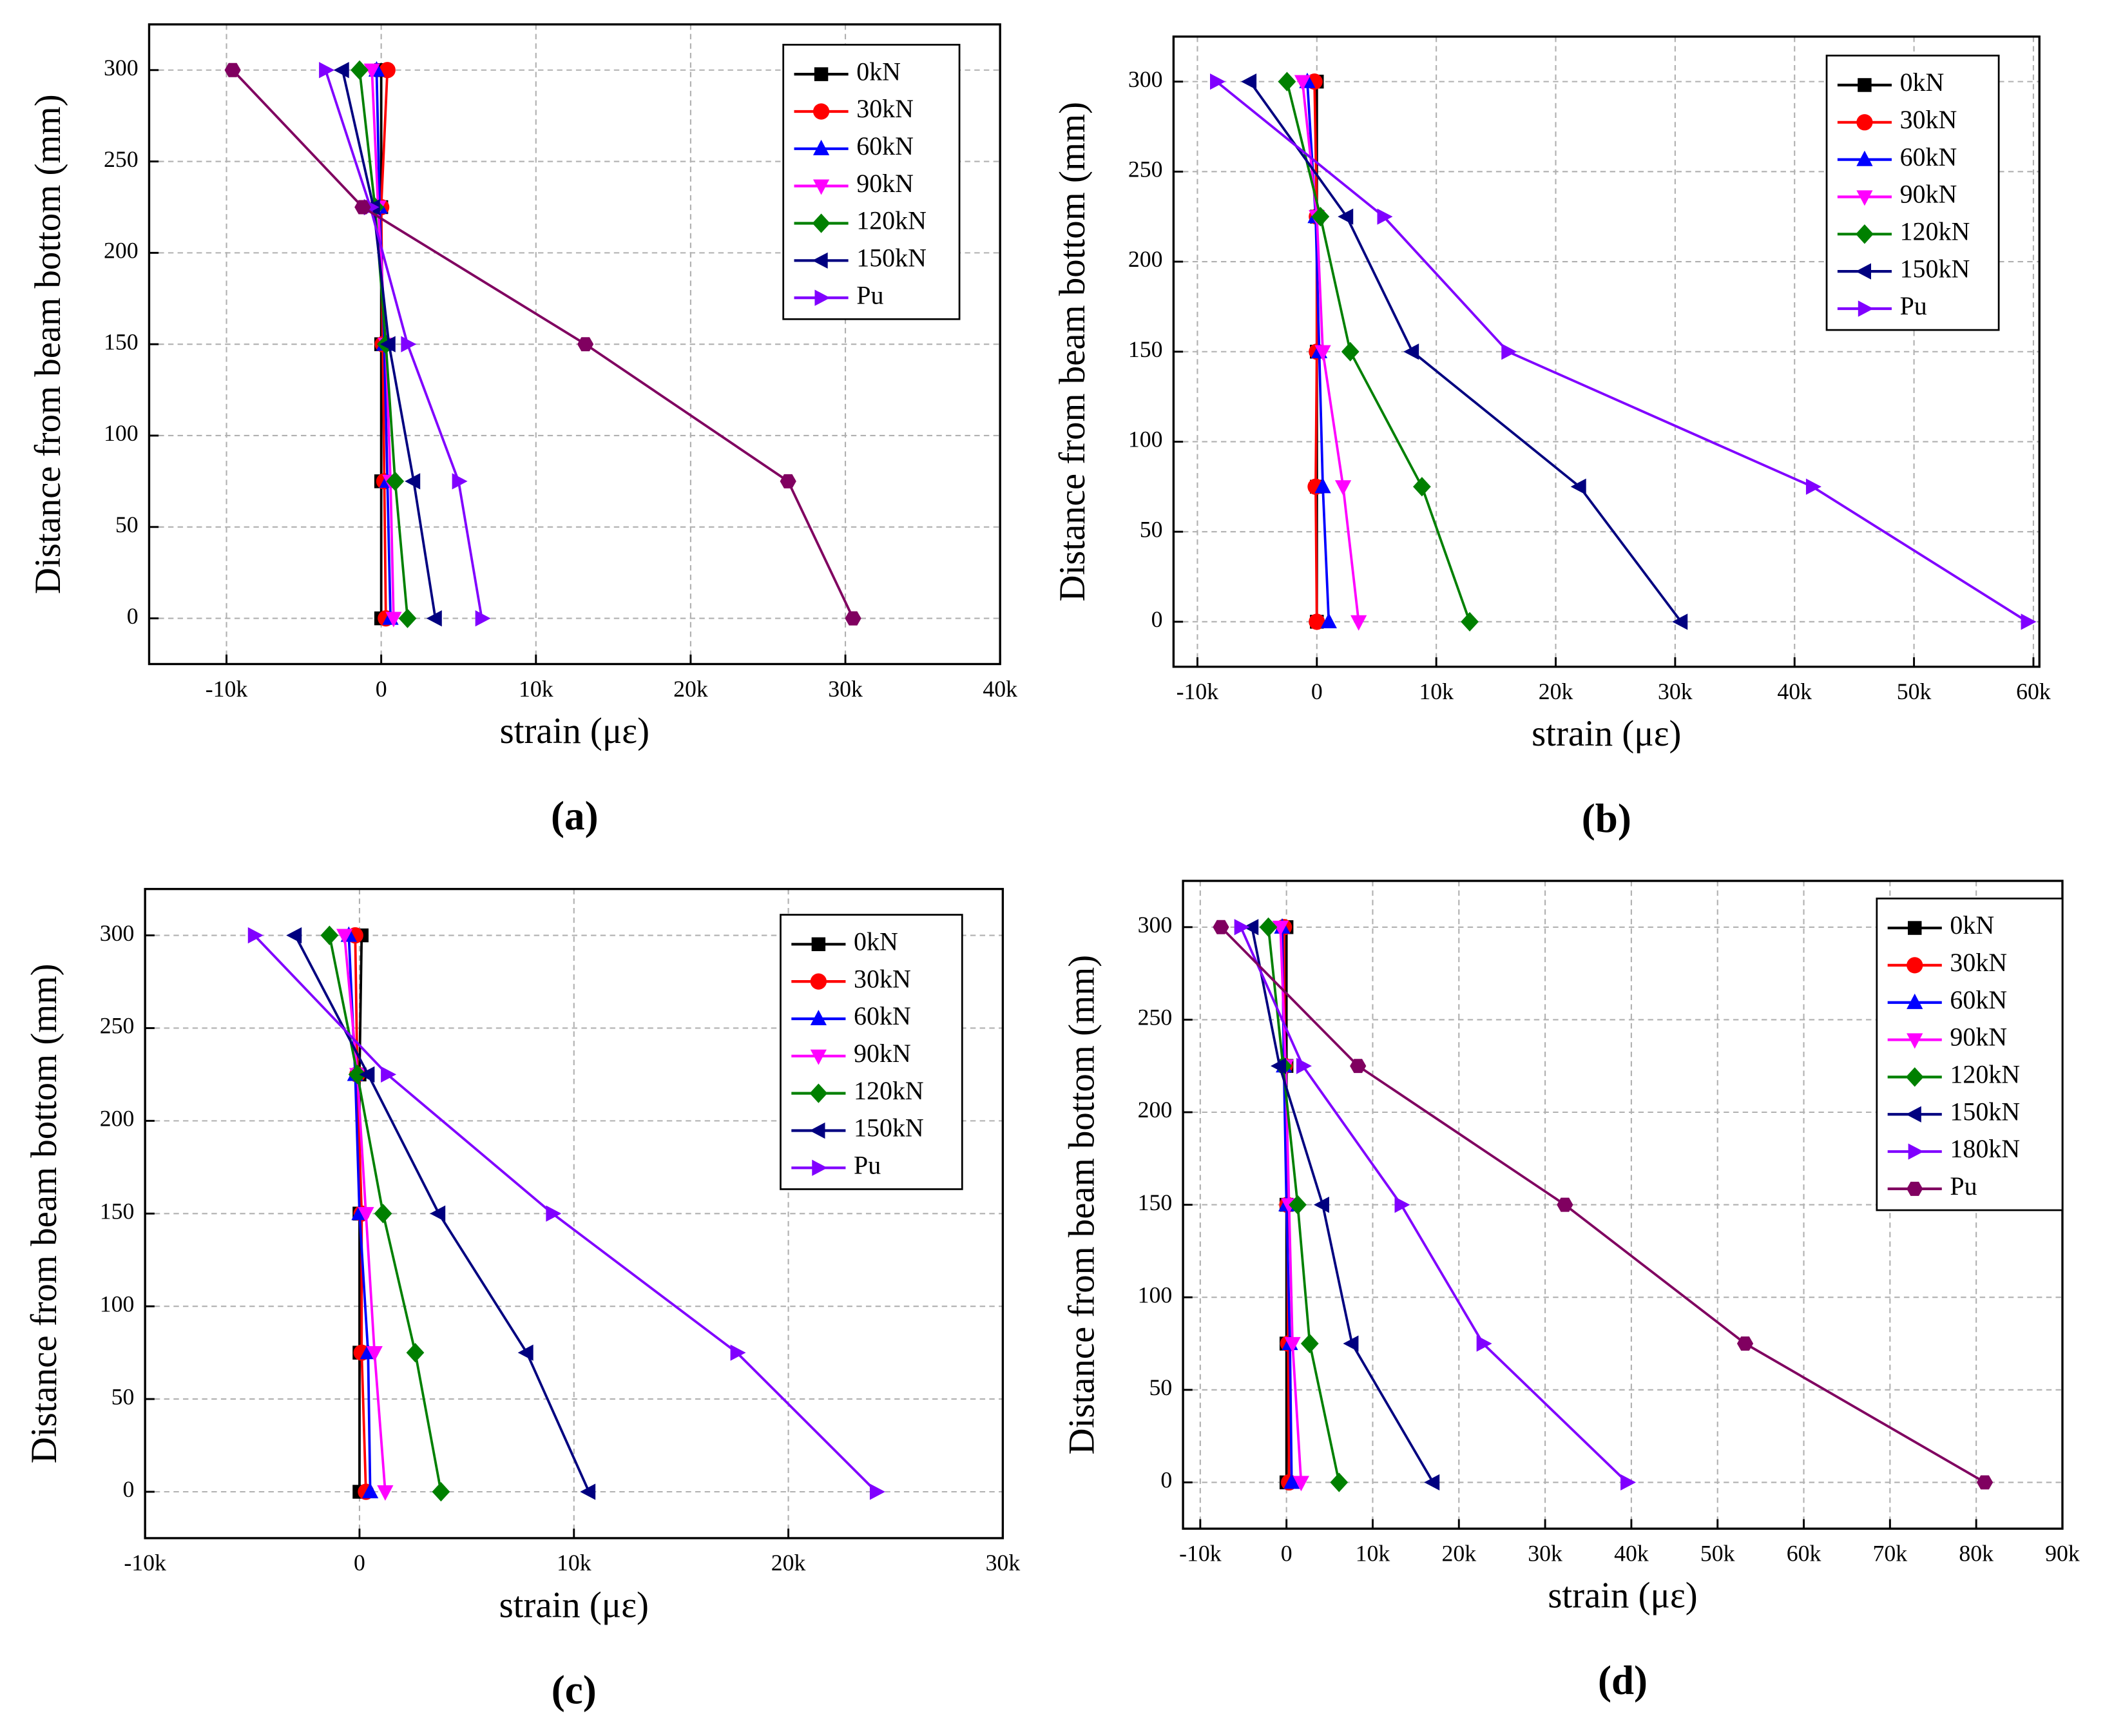 The image size is (2114, 1736). I want to click on legend-label: 30kN, so click(885, 108).